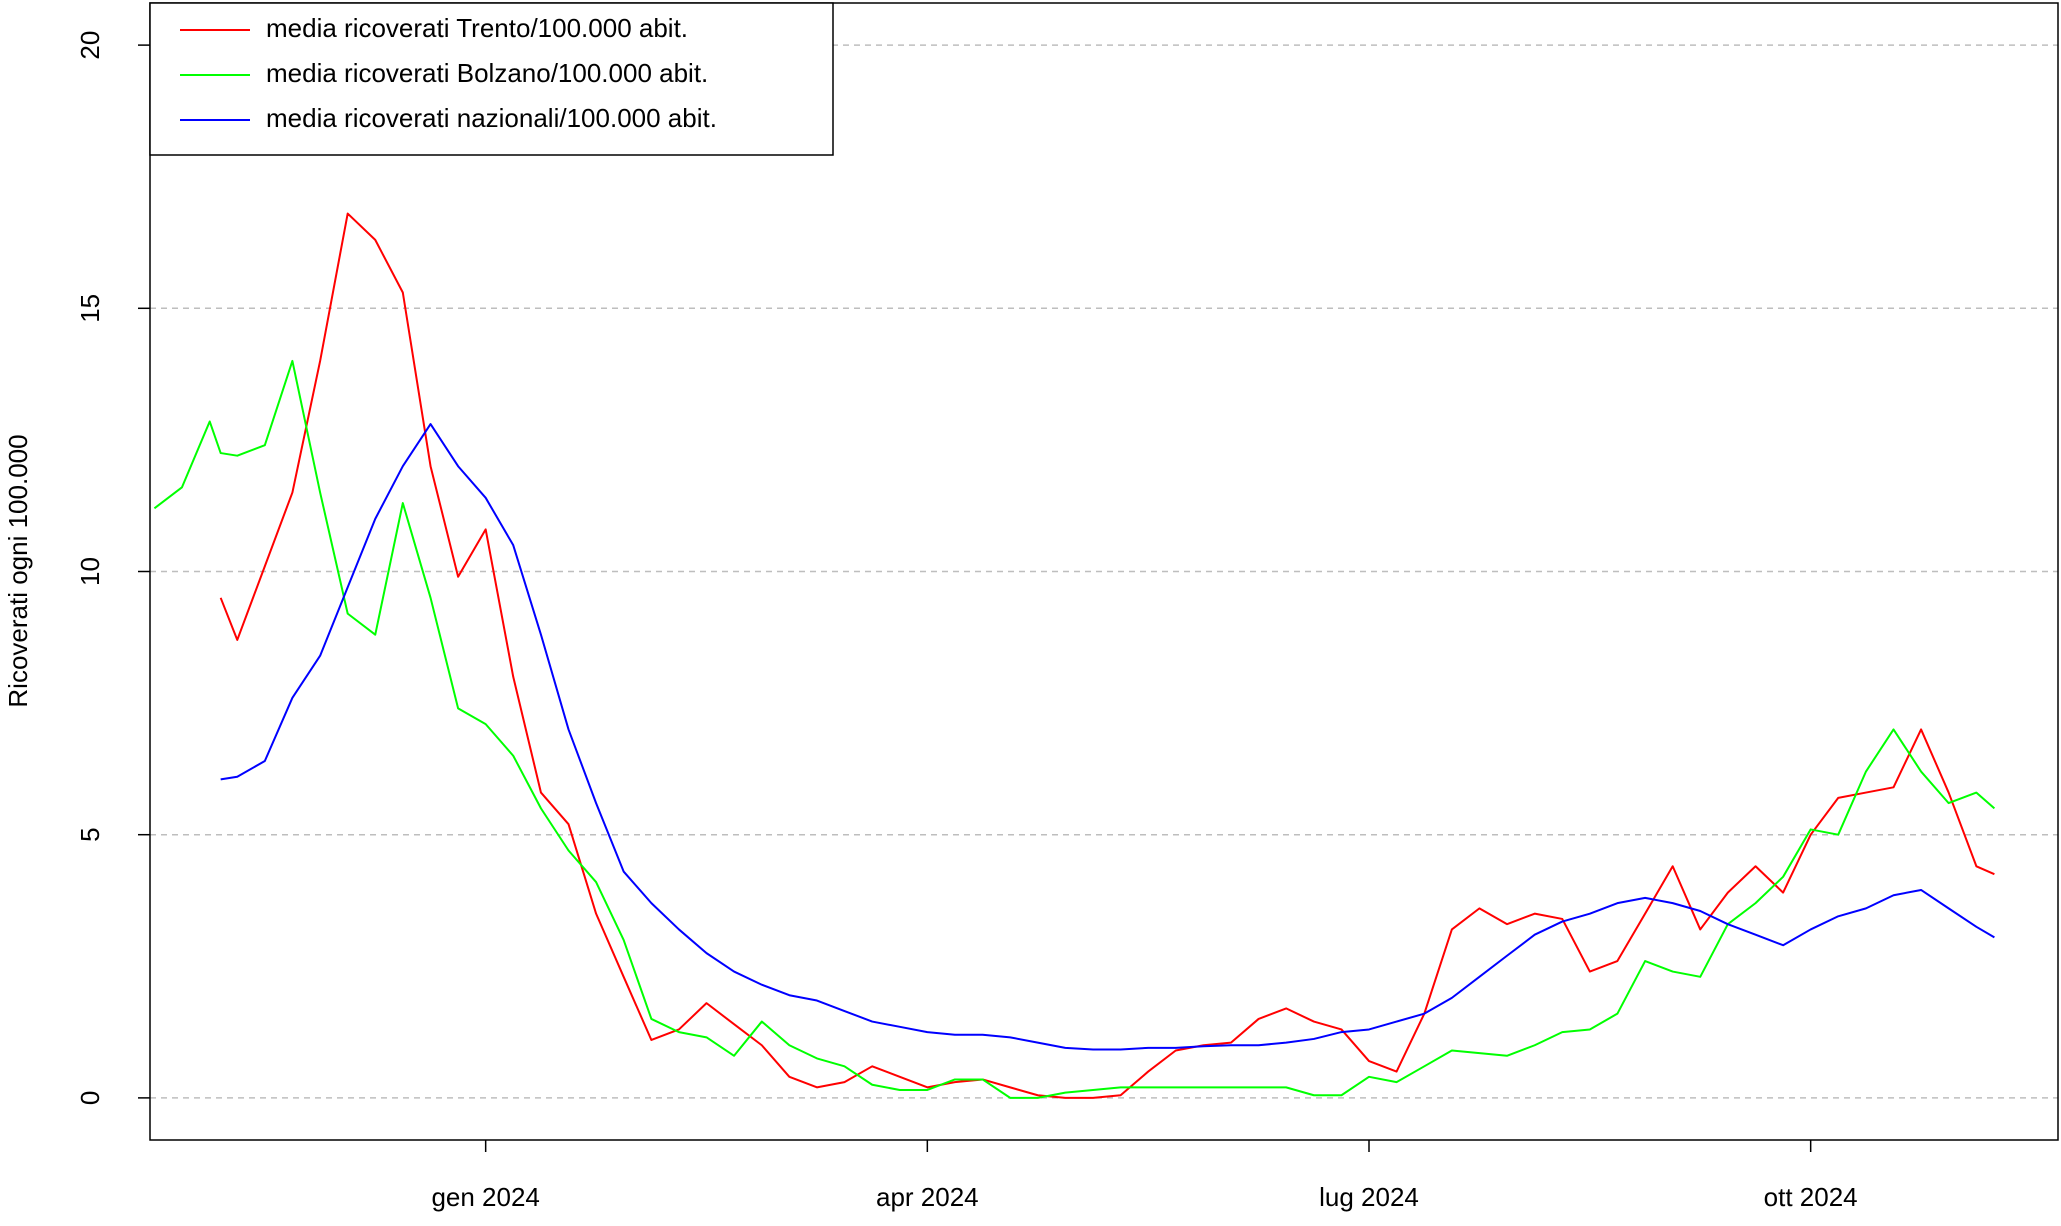 Image resolution: width=2061 pixels, height=1226 pixels. I want to click on legend-label: media ricoverati nazionali/100.000 abit., so click(491, 118).